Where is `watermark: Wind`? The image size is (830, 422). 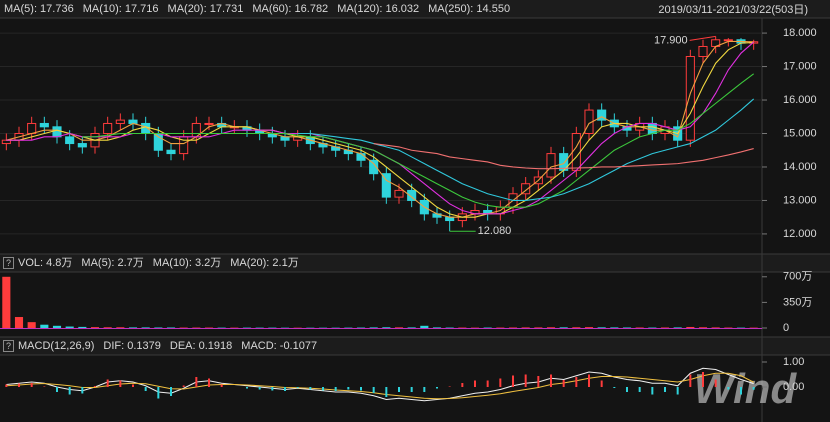 watermark: Wind is located at coordinates (746, 388).